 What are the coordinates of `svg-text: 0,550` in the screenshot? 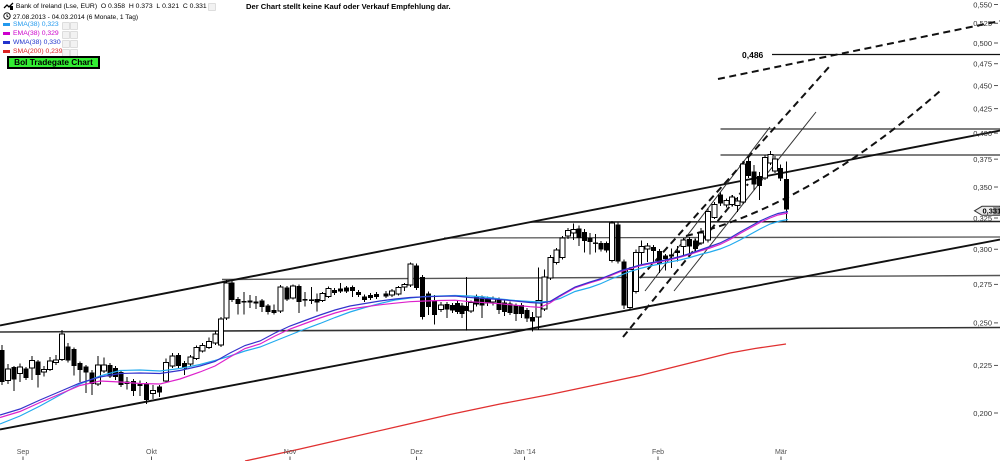 It's located at (982, 4).